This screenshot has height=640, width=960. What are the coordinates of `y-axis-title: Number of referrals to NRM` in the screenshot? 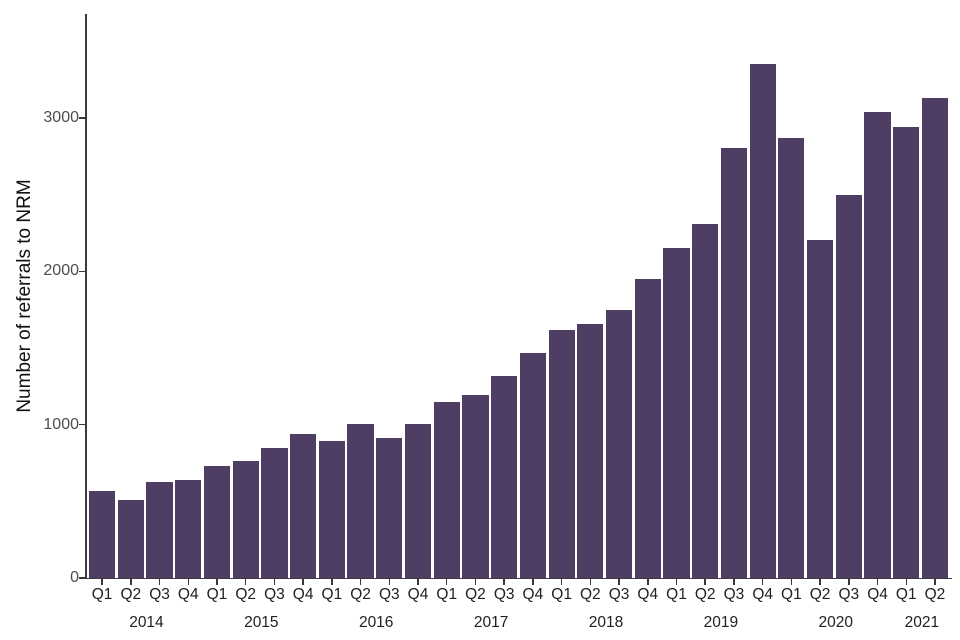 It's located at (24, 296).